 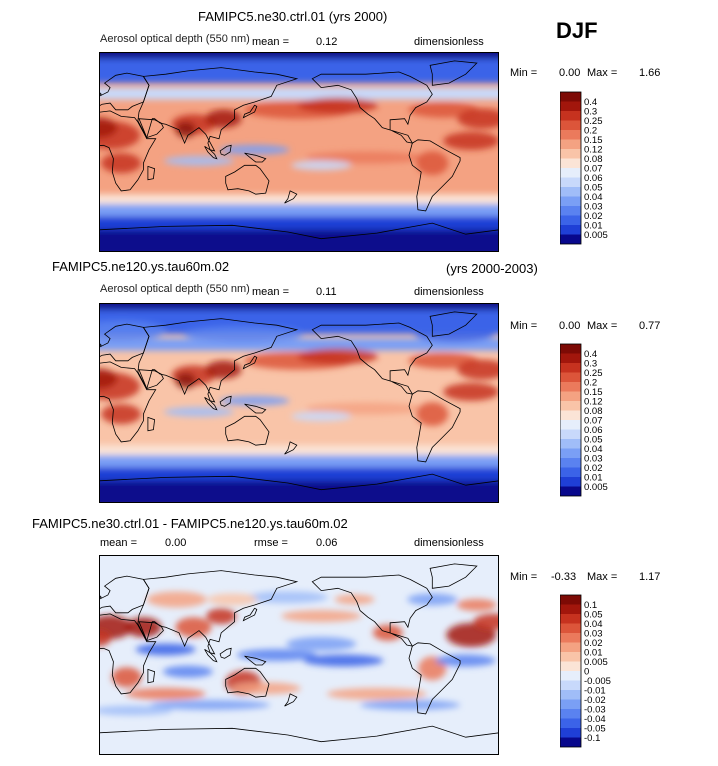 I want to click on panel3-min-label: Min =, so click(x=524, y=577).